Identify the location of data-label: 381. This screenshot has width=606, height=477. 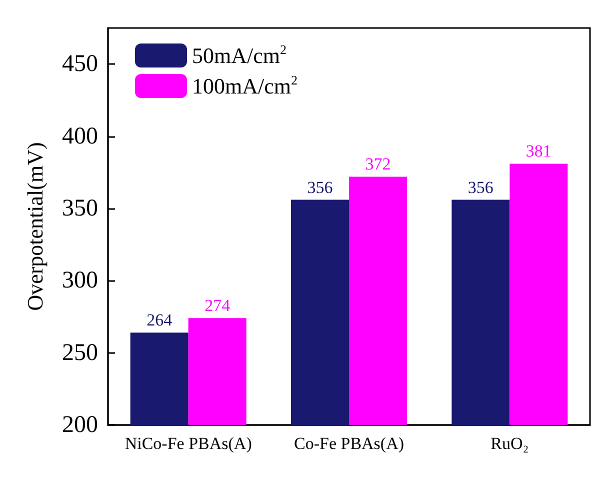
(539, 151).